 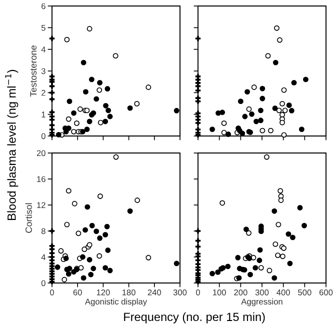 I want to click on y-axis-title: Cortisol, so click(x=28, y=218).